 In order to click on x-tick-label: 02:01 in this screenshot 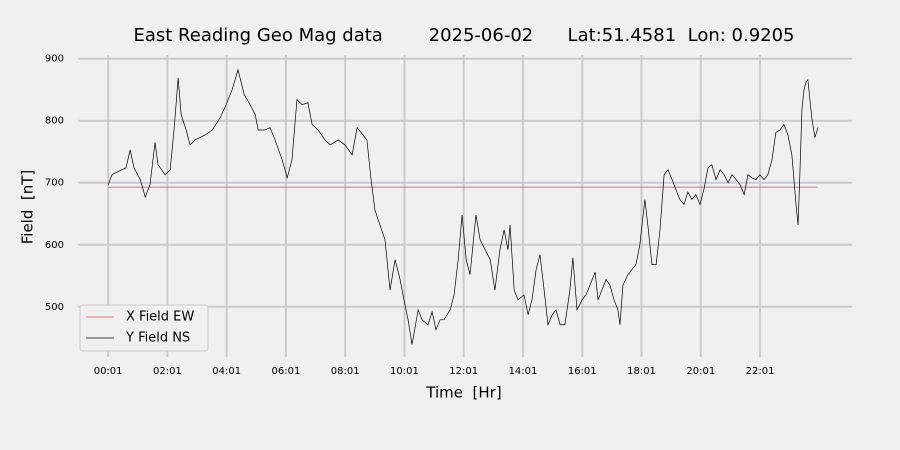, I will do `click(167, 371)`.